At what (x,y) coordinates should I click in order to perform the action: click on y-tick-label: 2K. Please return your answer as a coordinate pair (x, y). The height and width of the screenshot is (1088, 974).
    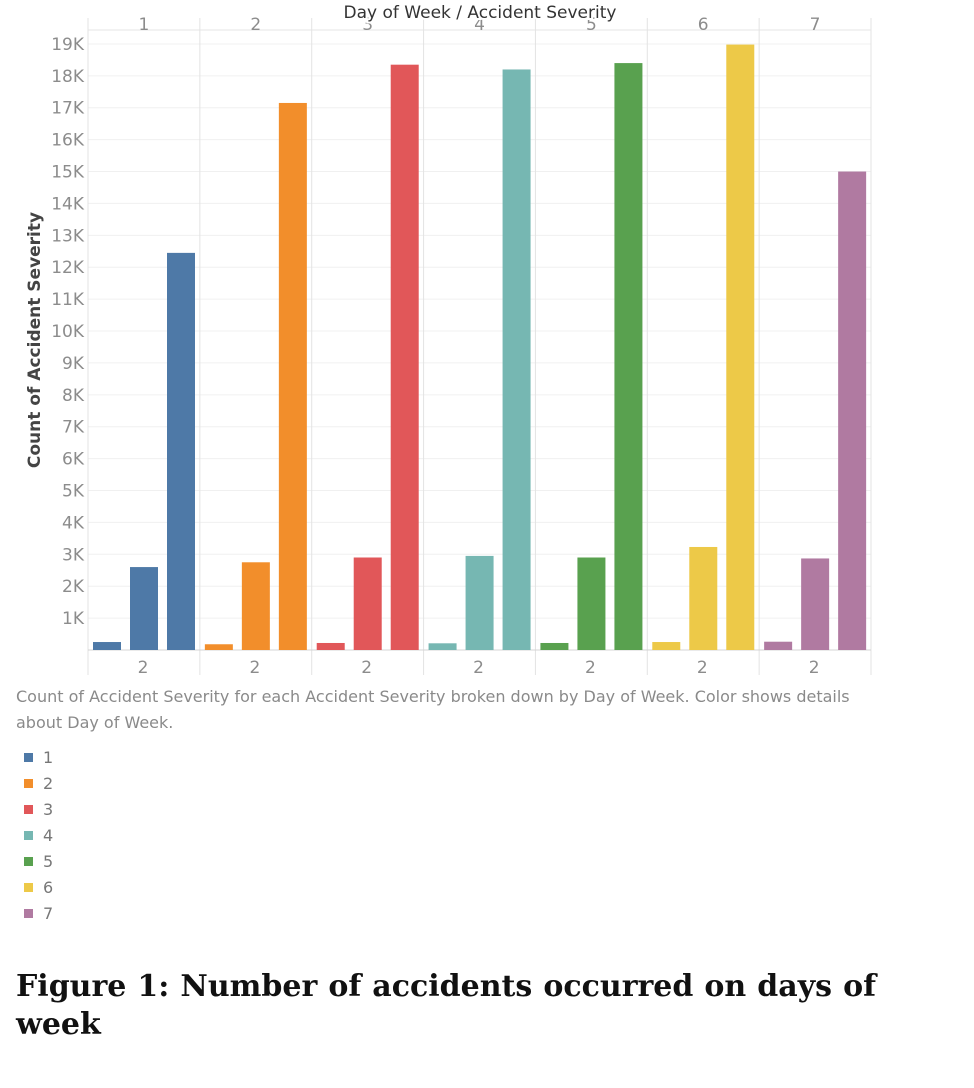
    Looking at the image, I should click on (73, 587).